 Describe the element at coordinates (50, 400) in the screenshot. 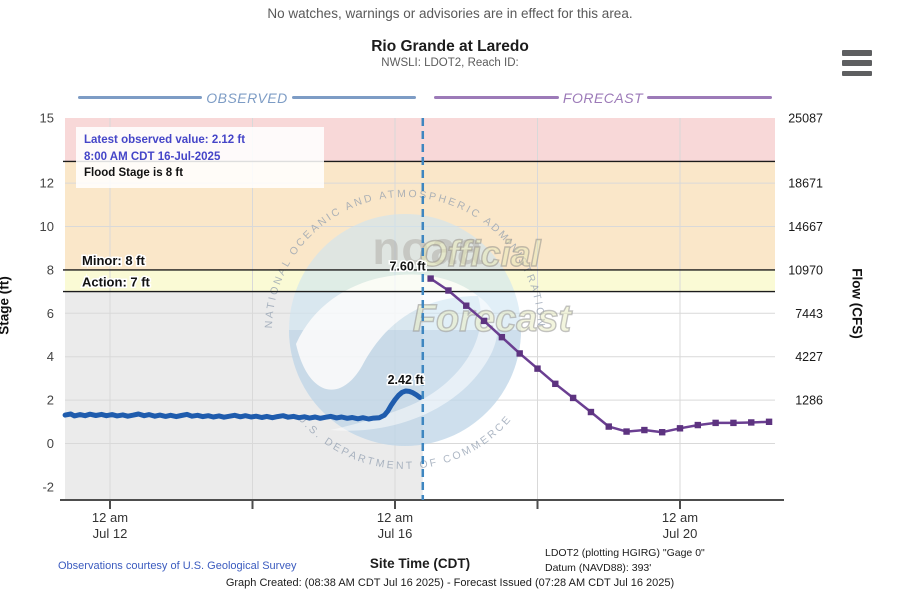

I see `stage-tick-label: 2` at that location.